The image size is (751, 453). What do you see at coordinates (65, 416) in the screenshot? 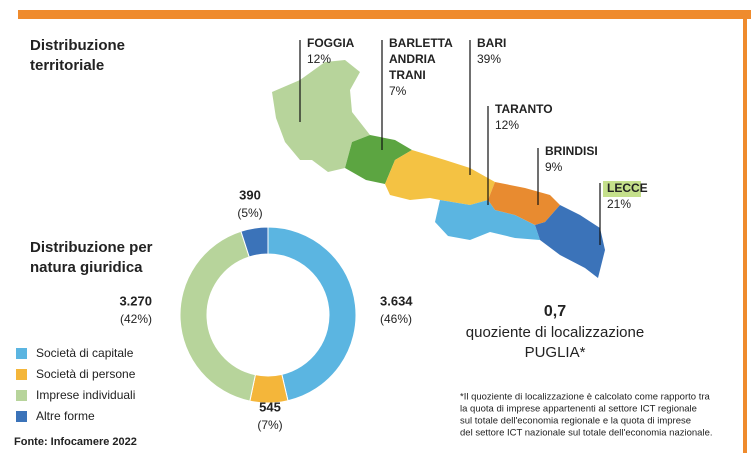
I see `legend-label: Altre forme` at bounding box center [65, 416].